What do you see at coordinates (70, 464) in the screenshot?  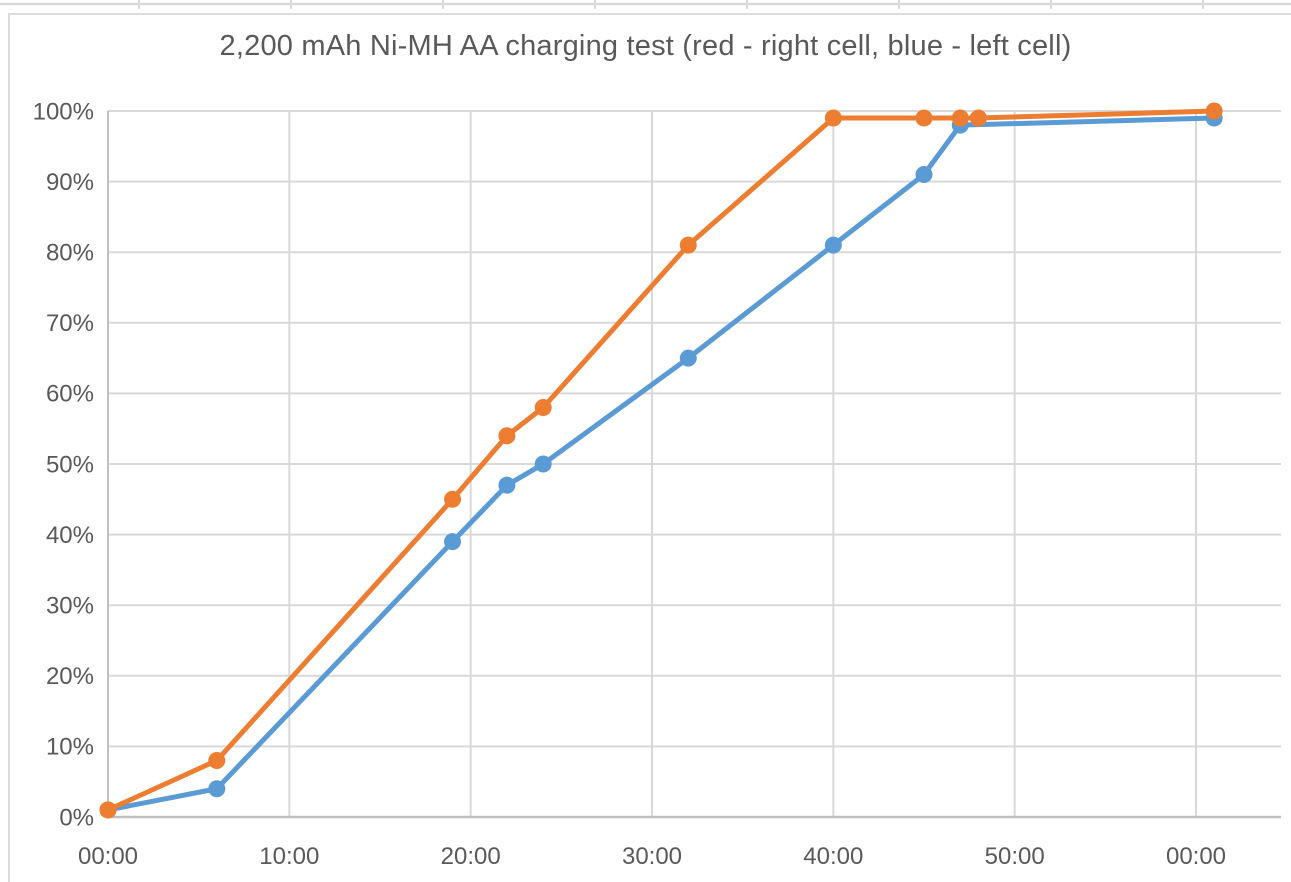 I see `y-tick-label: 50%` at bounding box center [70, 464].